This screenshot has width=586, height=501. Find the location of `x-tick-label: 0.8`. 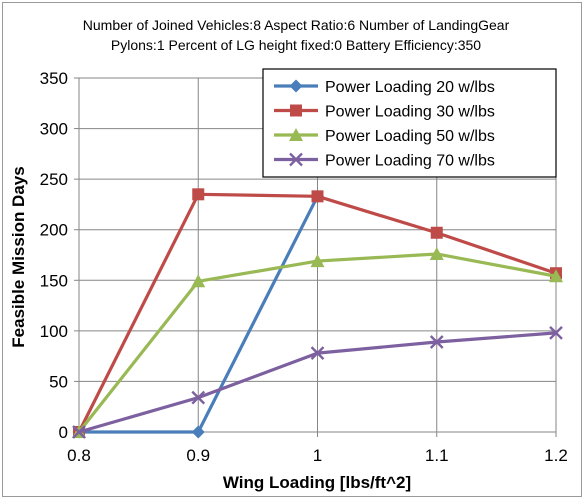

x-tick-label: 0.8 is located at coordinates (79, 455).